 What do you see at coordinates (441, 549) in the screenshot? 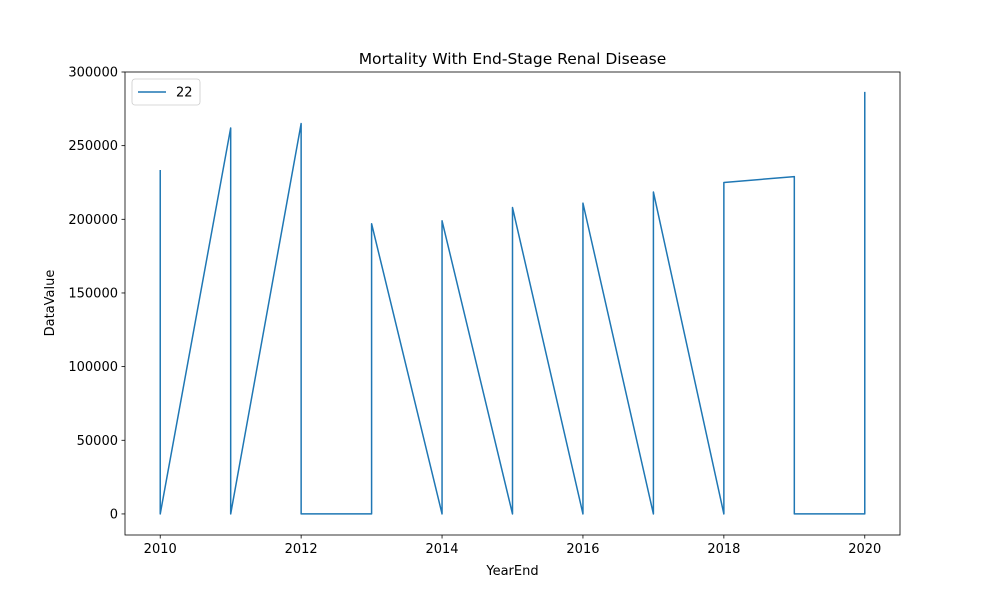
I see `x-tick-label: 2014` at bounding box center [441, 549].